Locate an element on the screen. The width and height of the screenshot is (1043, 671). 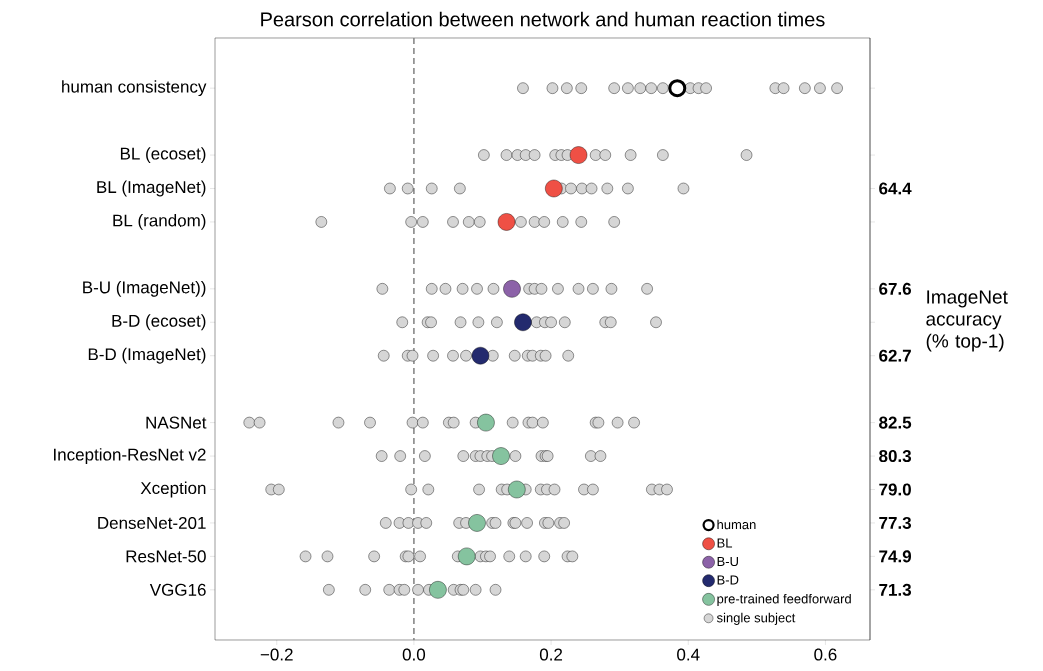
legend-label: B-D is located at coordinates (728, 580).